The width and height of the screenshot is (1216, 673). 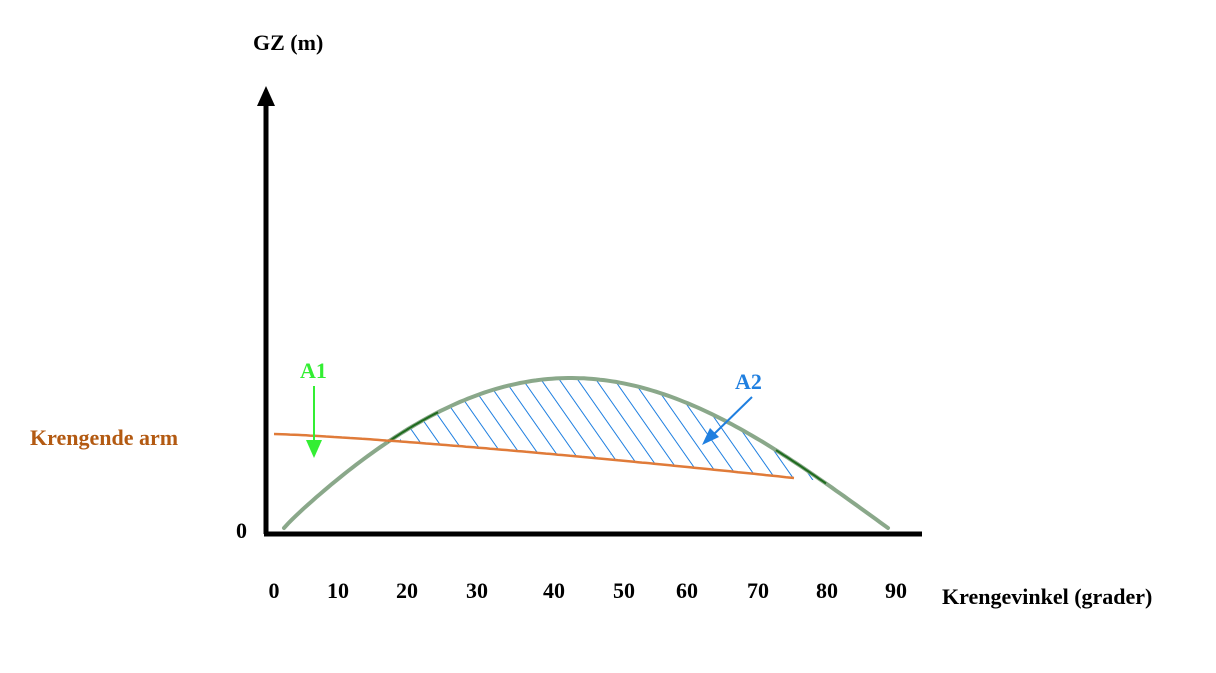 I want to click on x-tick-label: 50, so click(x=624, y=590).